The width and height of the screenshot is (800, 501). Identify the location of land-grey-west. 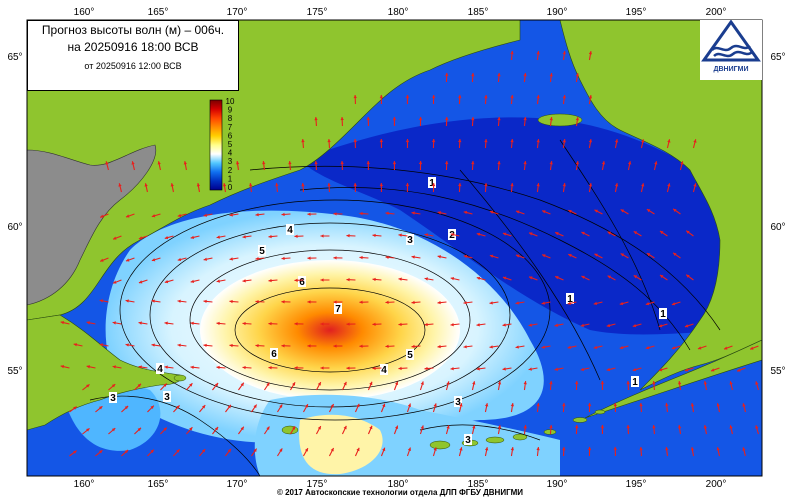
(92, 225).